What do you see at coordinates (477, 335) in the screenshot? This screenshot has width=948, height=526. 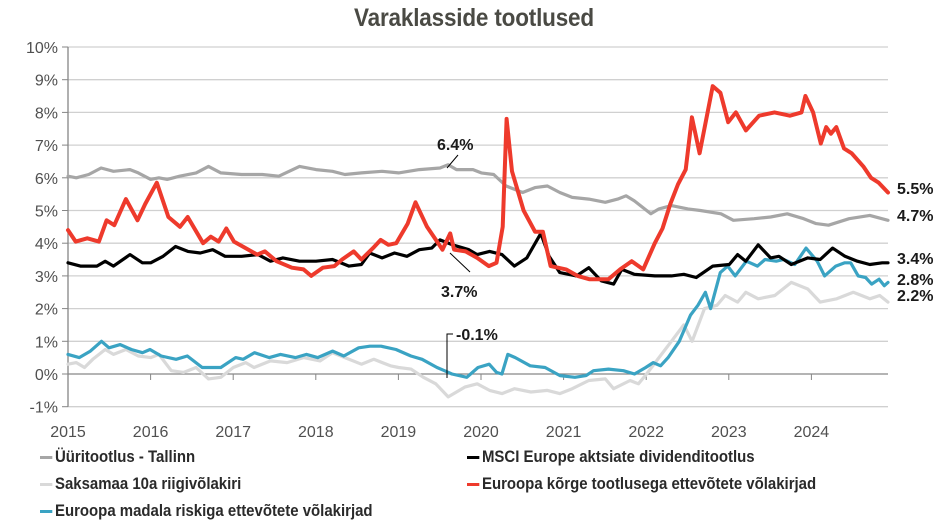 I see `annotation-label: -0.1%` at bounding box center [477, 335].